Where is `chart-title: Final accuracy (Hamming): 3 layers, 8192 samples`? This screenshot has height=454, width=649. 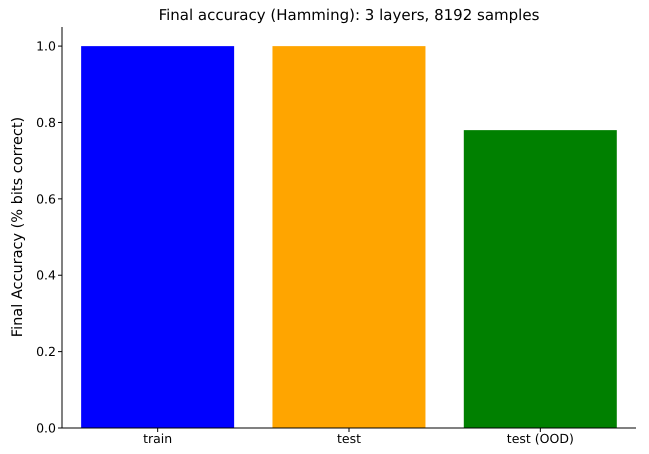 chart-title: Final accuracy (Hamming): 3 layers, 8192 samples is located at coordinates (349, 15).